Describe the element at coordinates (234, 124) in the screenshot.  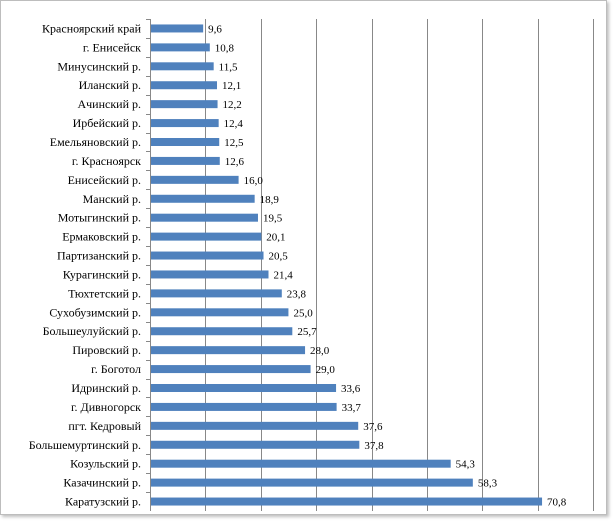
I see `value-label: 12,4` at that location.